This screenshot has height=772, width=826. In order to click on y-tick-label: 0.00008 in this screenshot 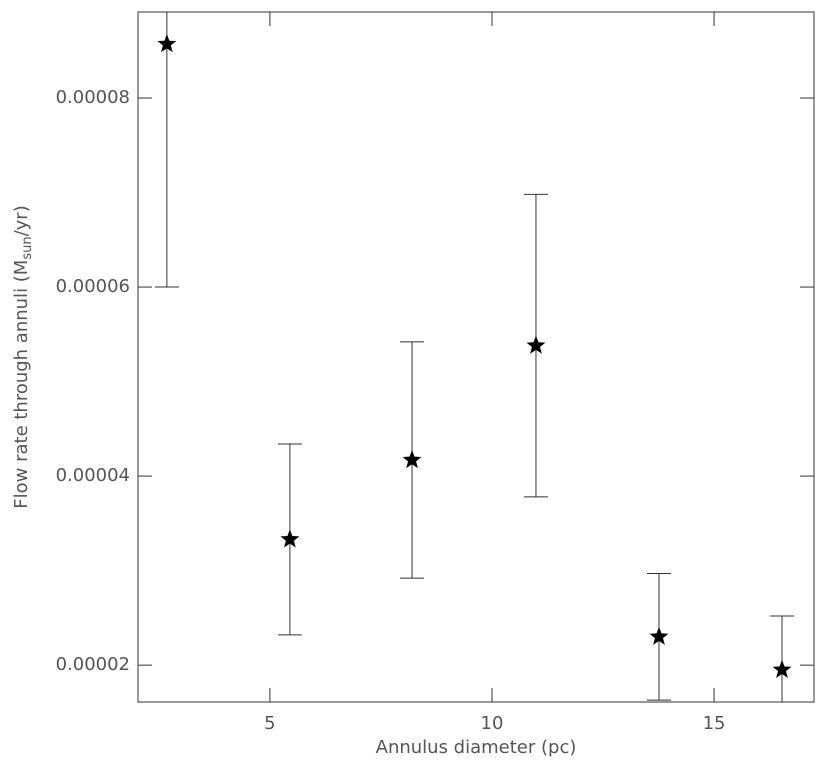, I will do `click(93, 97)`.